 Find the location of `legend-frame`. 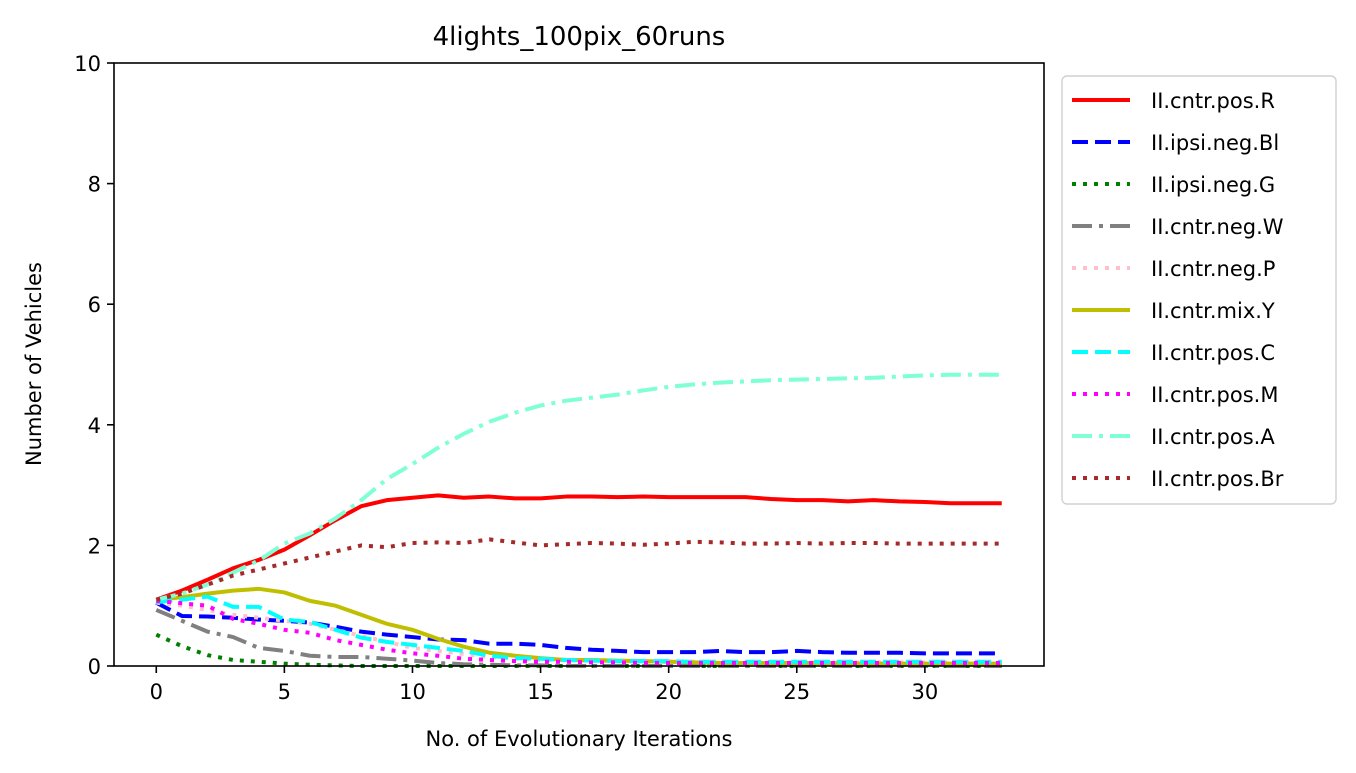

legend-frame is located at coordinates (1199, 290).